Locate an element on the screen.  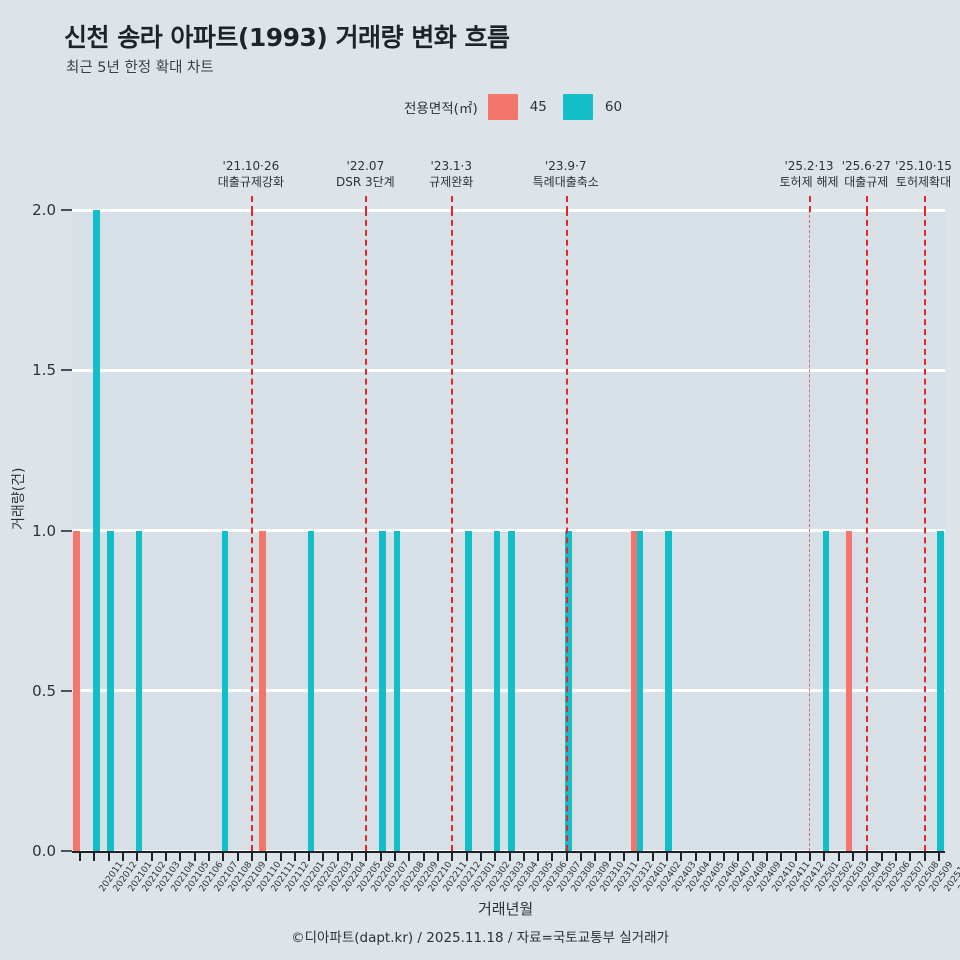
x-axis-line is located at coordinates (508, 852).